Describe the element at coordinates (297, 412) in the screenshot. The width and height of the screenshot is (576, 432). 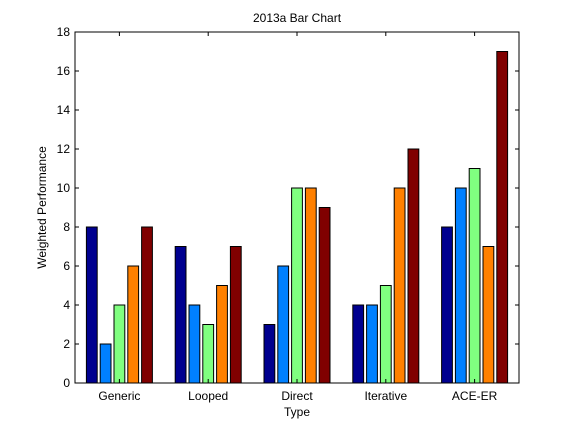
I see `x-axis-label: Type` at that location.